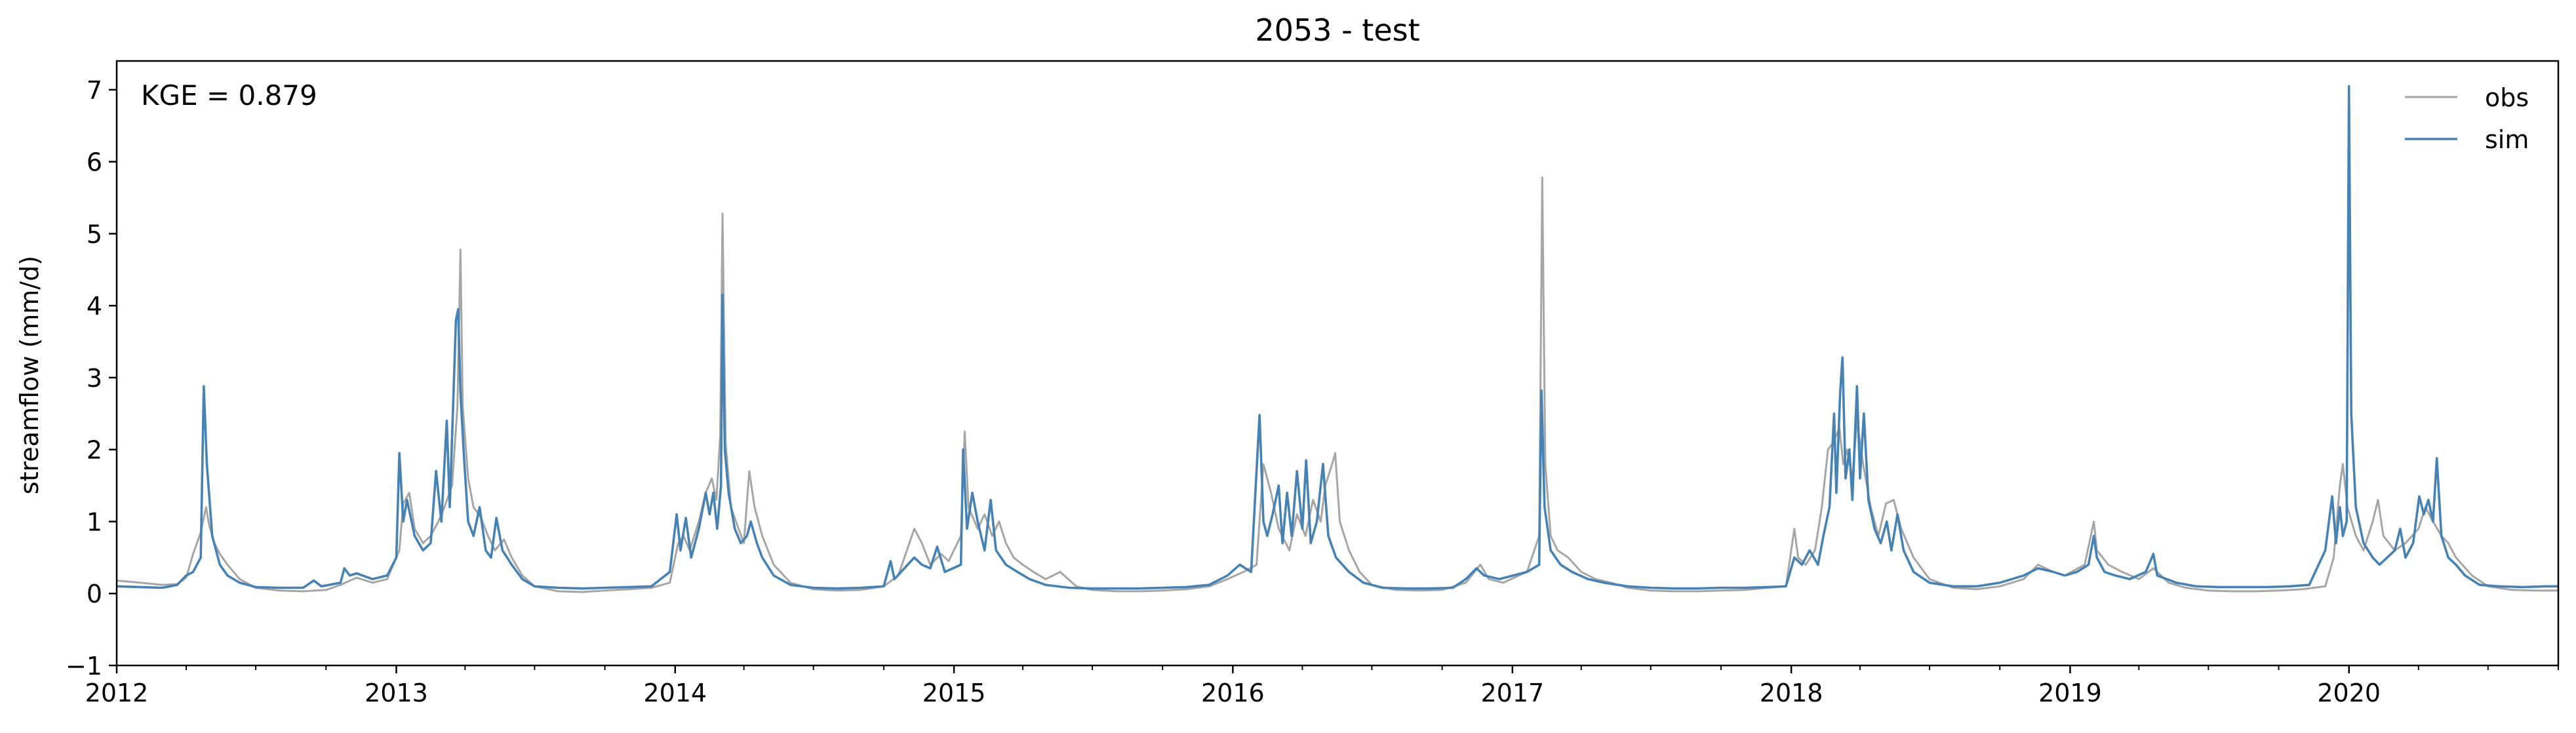 Image resolution: width=2576 pixels, height=733 pixels. Describe the element at coordinates (1791, 693) in the screenshot. I see `x-tick-label: 2018` at that location.